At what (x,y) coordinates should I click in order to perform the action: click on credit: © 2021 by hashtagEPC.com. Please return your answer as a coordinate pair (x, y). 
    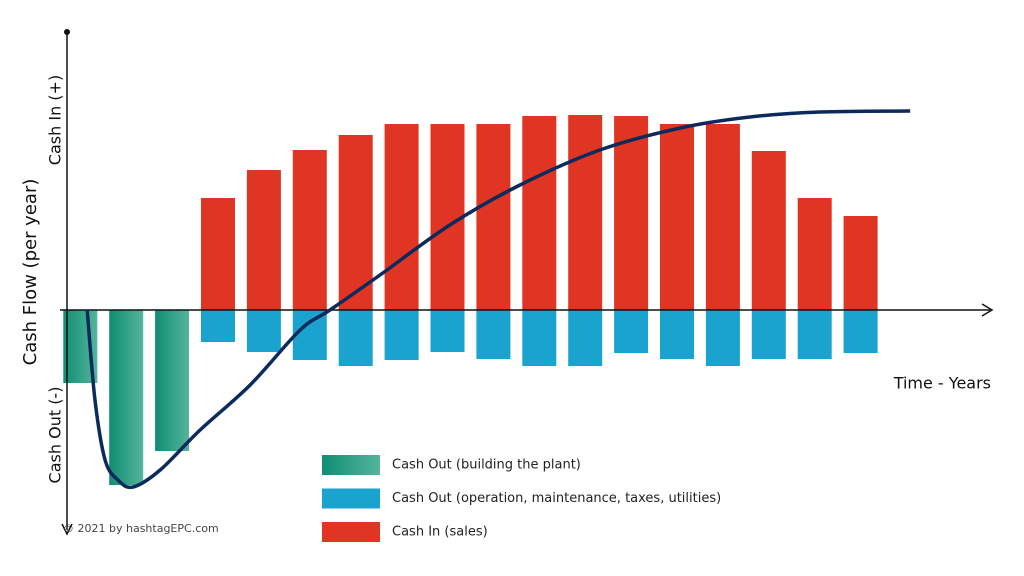
    Looking at the image, I should click on (141, 528).